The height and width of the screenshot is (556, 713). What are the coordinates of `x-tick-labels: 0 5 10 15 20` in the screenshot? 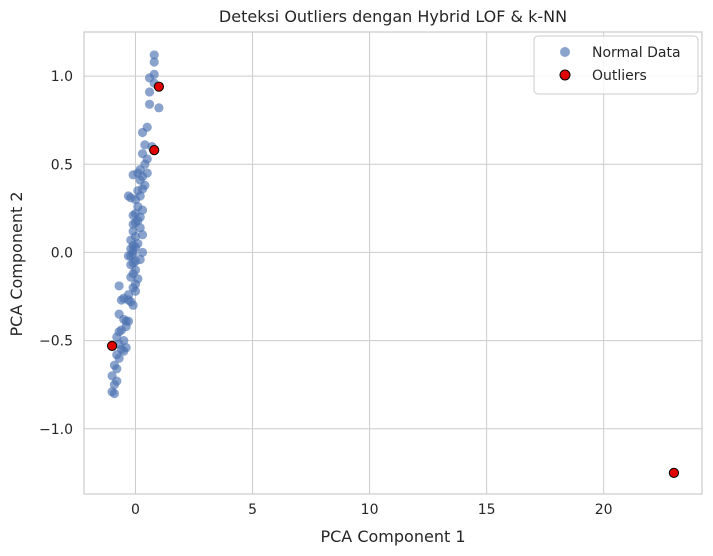 It's located at (372, 510).